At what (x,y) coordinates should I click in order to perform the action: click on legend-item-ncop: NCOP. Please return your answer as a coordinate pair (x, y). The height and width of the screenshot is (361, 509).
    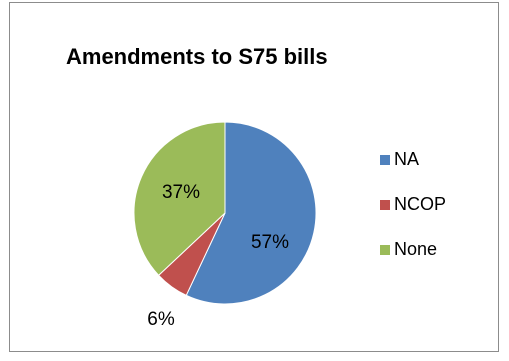
    Looking at the image, I should click on (413, 204).